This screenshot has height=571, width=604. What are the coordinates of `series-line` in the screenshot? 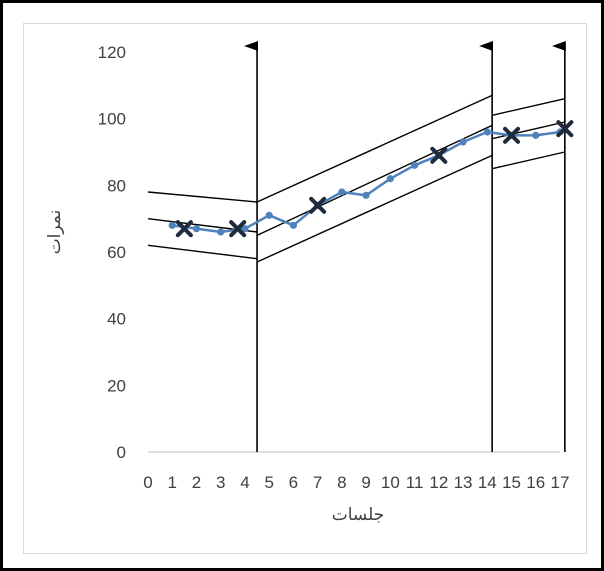 It's located at (366, 182).